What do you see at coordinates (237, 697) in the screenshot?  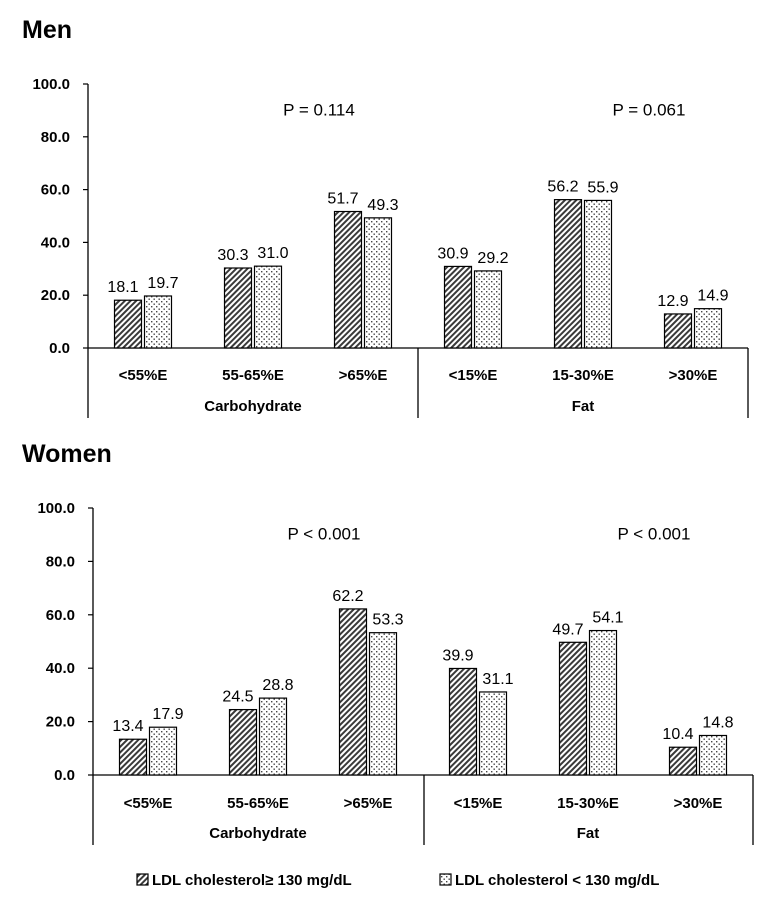 I see `data-label: 24.5` at bounding box center [237, 697].